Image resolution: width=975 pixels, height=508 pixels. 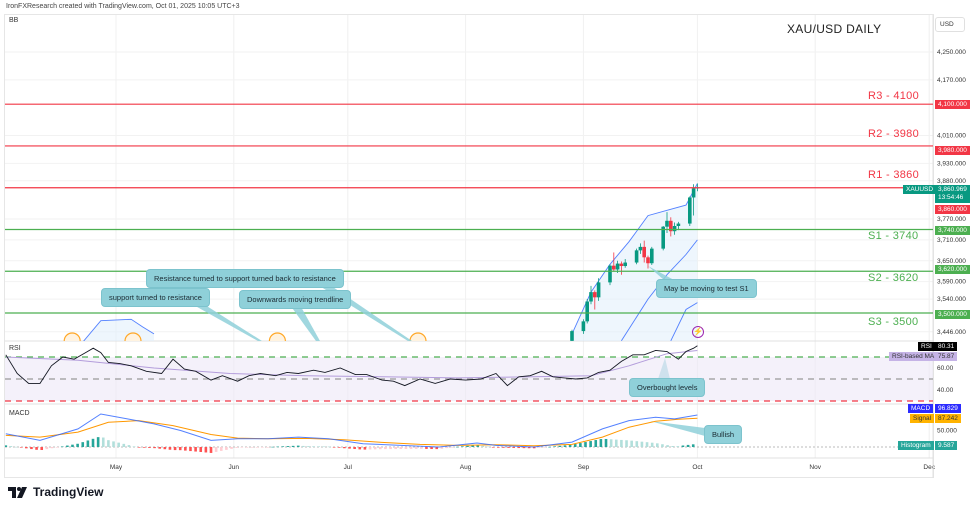 I want to click on axis-tag-s1: 3,740.000, so click(x=952, y=230).